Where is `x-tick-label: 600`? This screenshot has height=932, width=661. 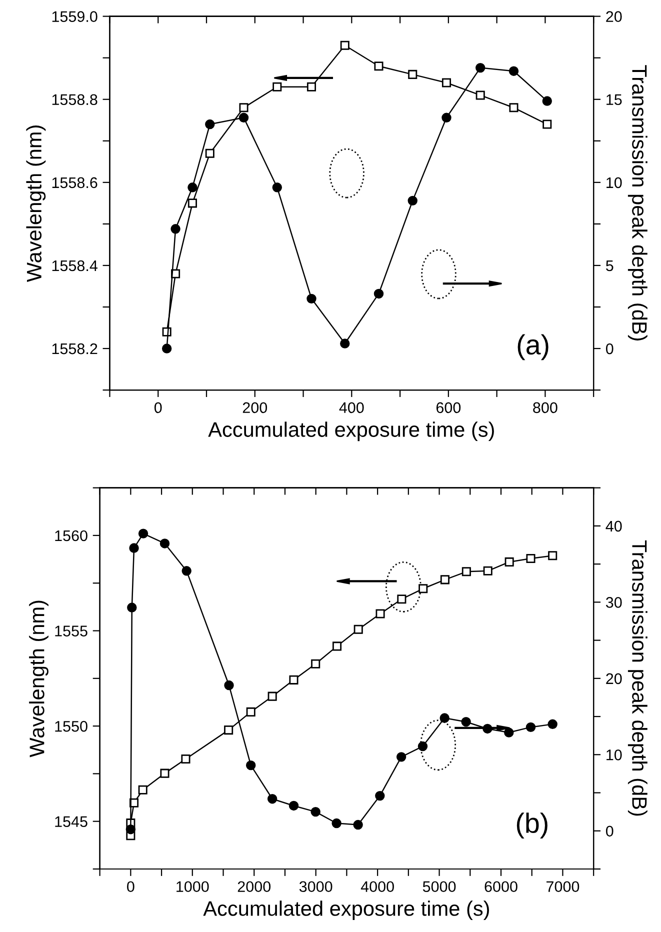
x-tick-label: 600 is located at coordinates (448, 408).